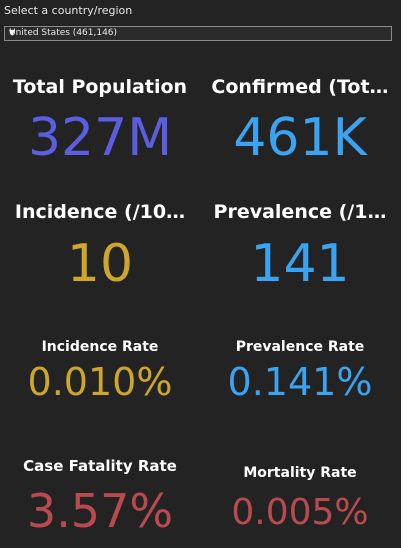 Image resolution: width=412 pixels, height=548 pixels. Describe the element at coordinates (100, 264) in the screenshot. I see `tile-value: 10` at that location.